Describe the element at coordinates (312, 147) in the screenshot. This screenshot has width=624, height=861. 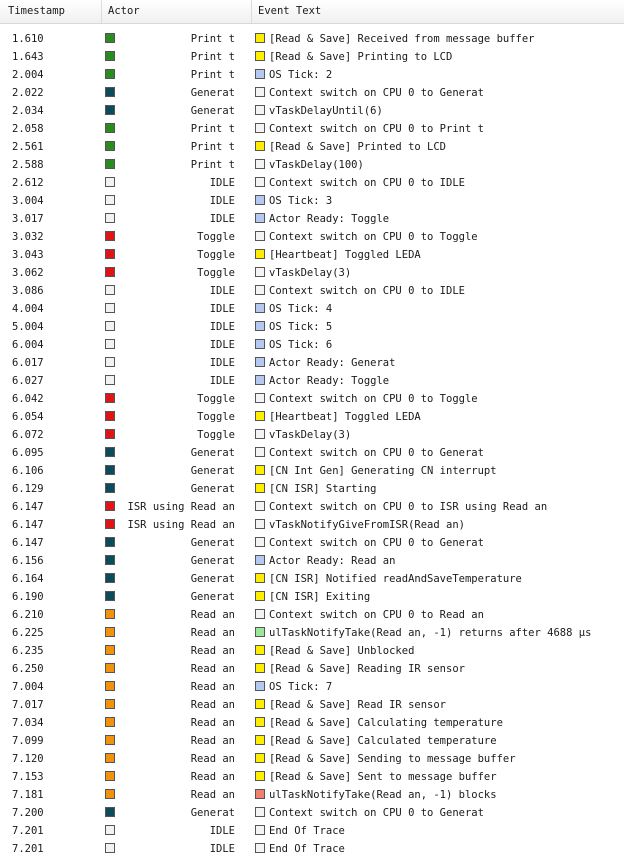
I see `table-row: 2.561 Print t [Read & Save] Printed to LCD` at that location.